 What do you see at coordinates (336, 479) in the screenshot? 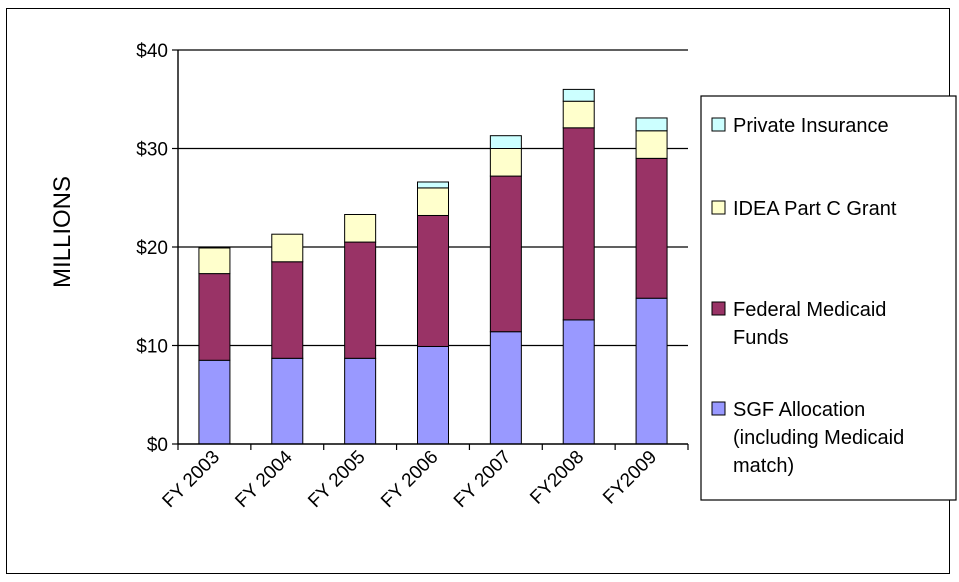
I see `x-category-label: FY 2005` at bounding box center [336, 479].